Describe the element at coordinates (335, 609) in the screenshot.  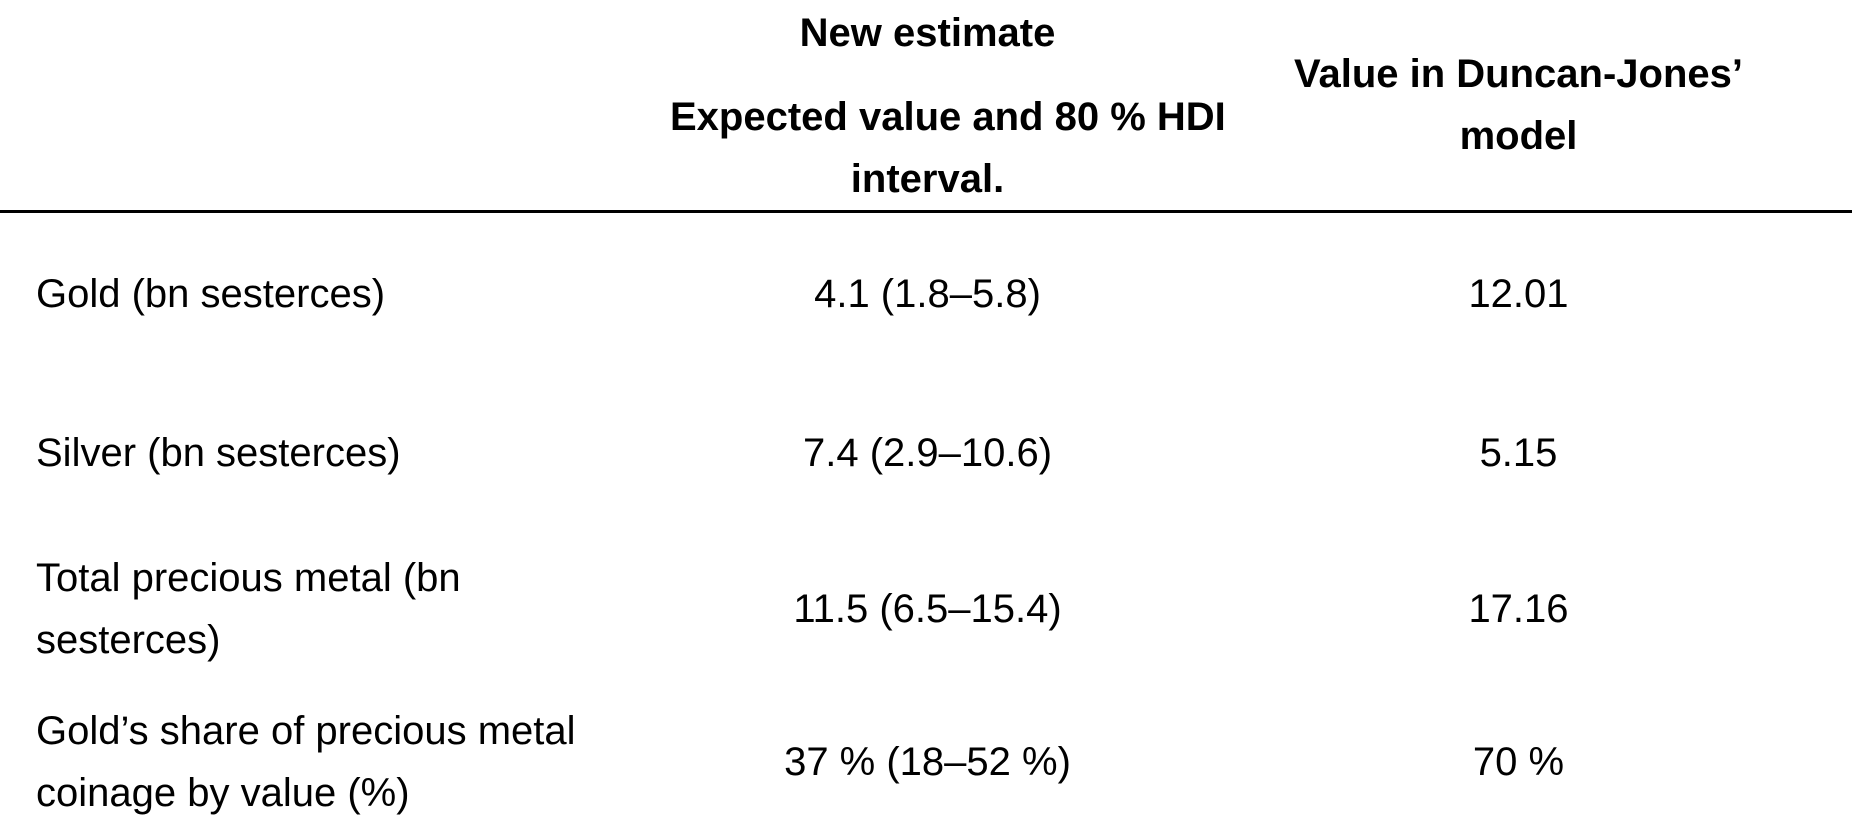
I see `row-label: Total precious metal (bn sesterces)` at that location.